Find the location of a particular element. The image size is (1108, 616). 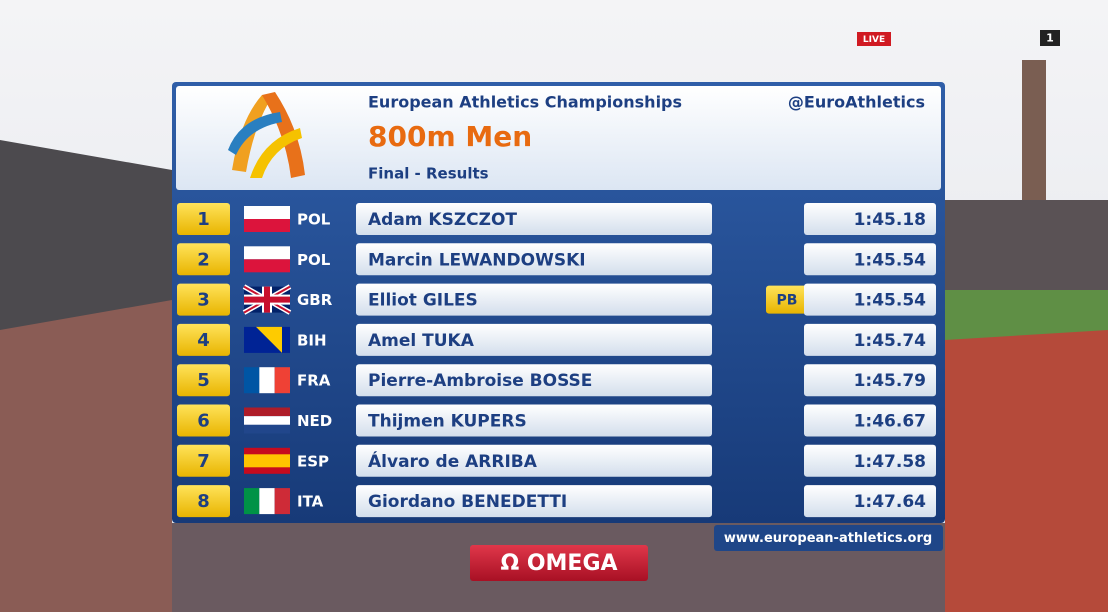

athlete-name: Thijmen KUPERS is located at coordinates (447, 422).